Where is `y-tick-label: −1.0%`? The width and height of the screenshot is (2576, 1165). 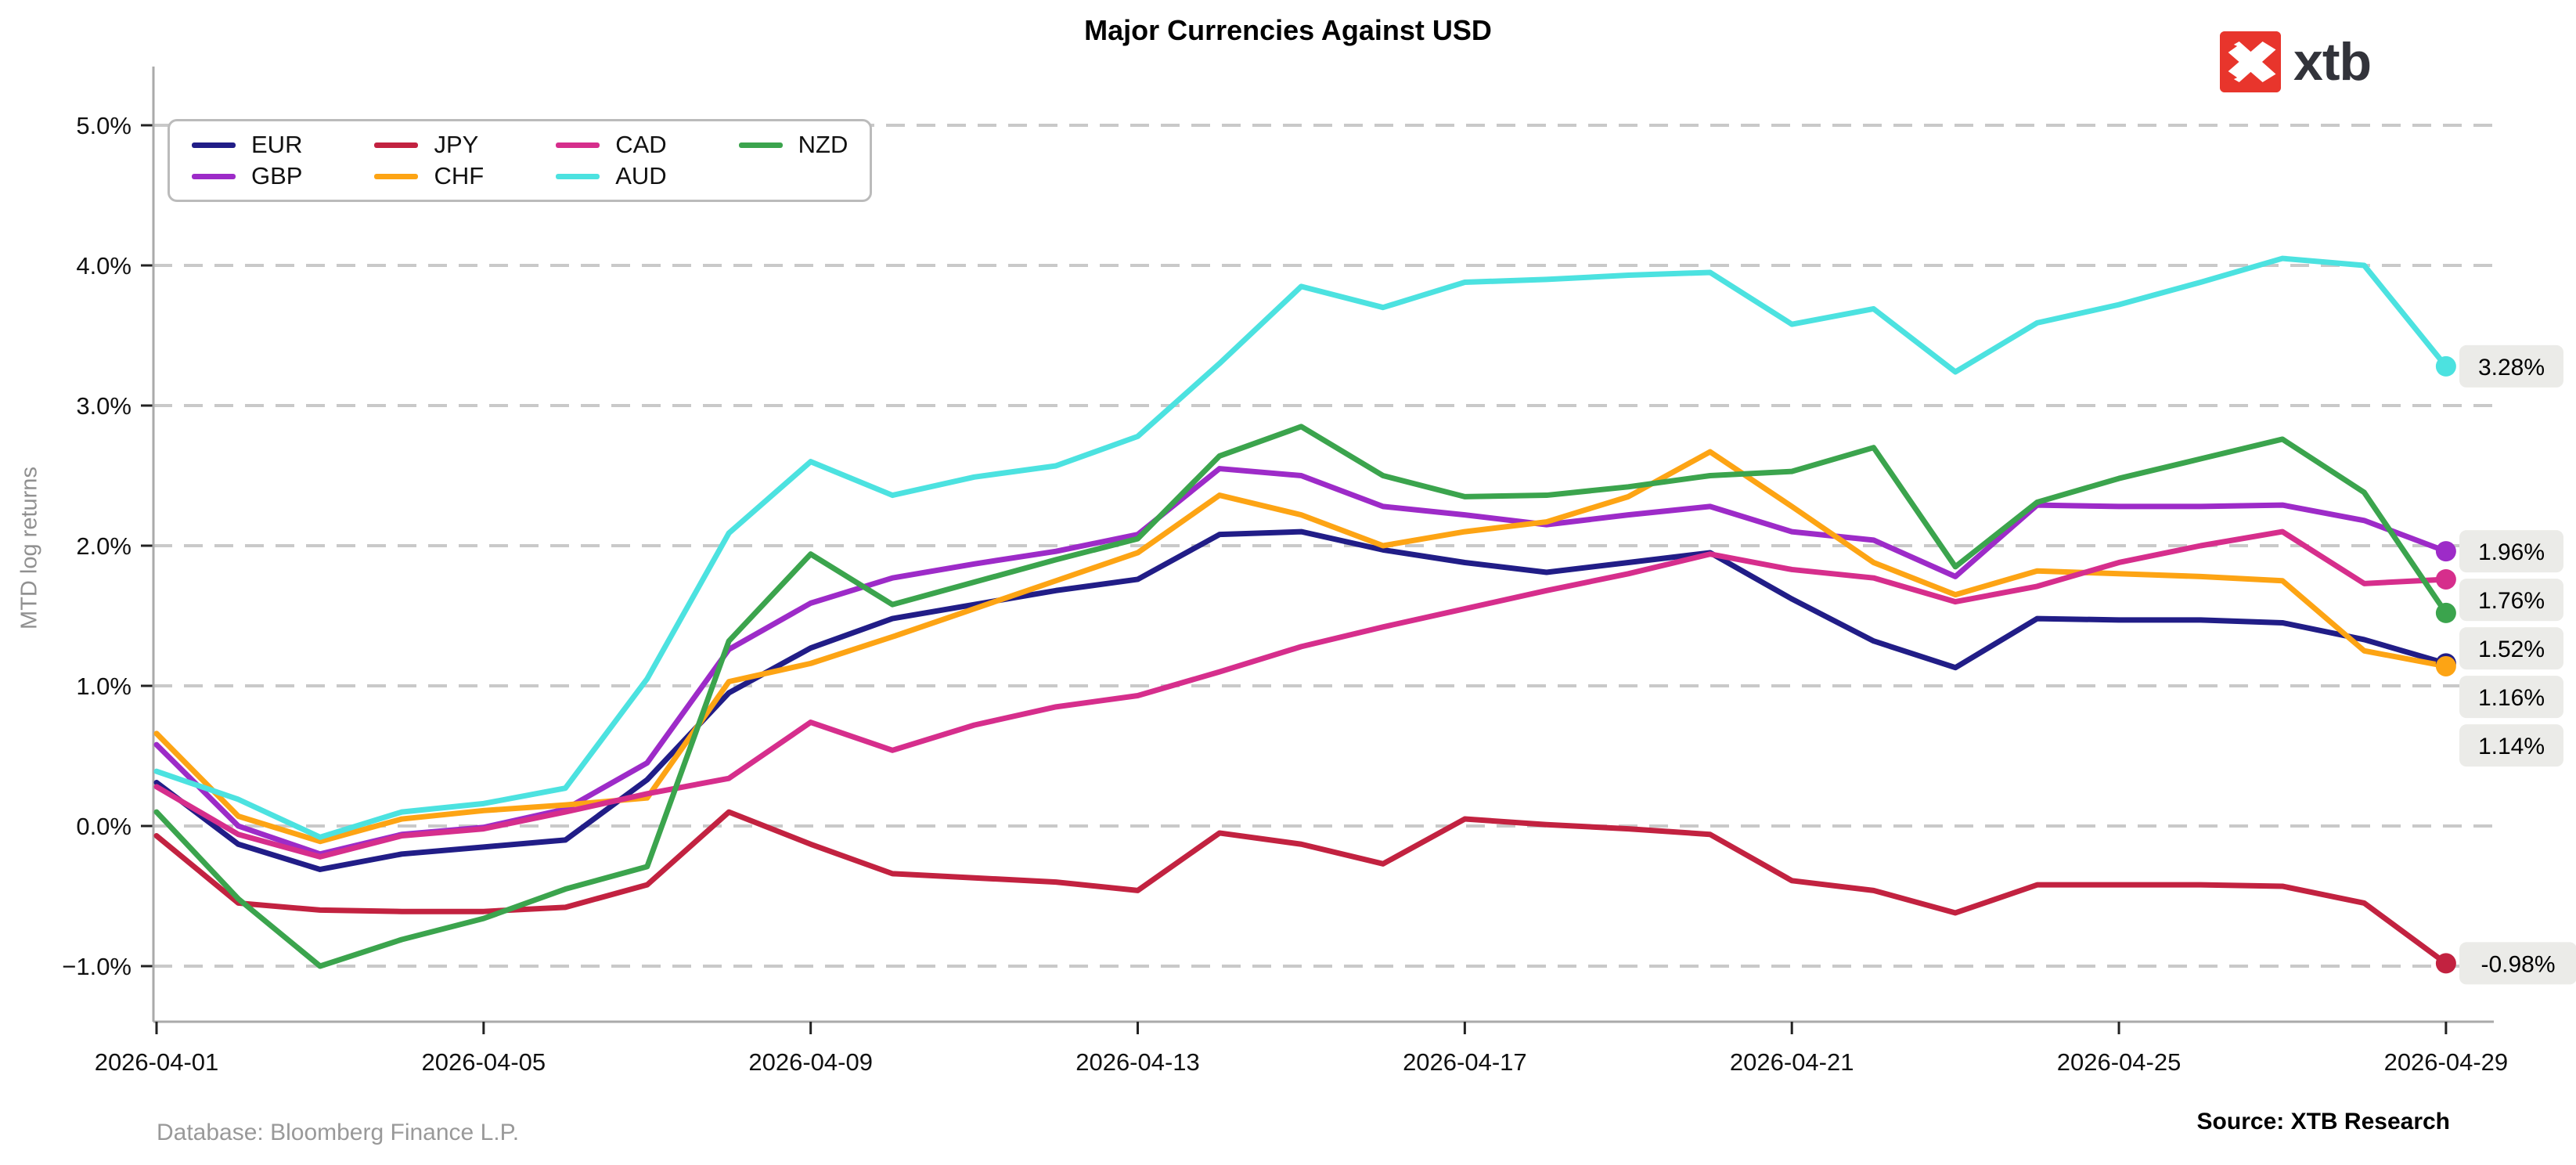 y-tick-label: −1.0% is located at coordinates (97, 967).